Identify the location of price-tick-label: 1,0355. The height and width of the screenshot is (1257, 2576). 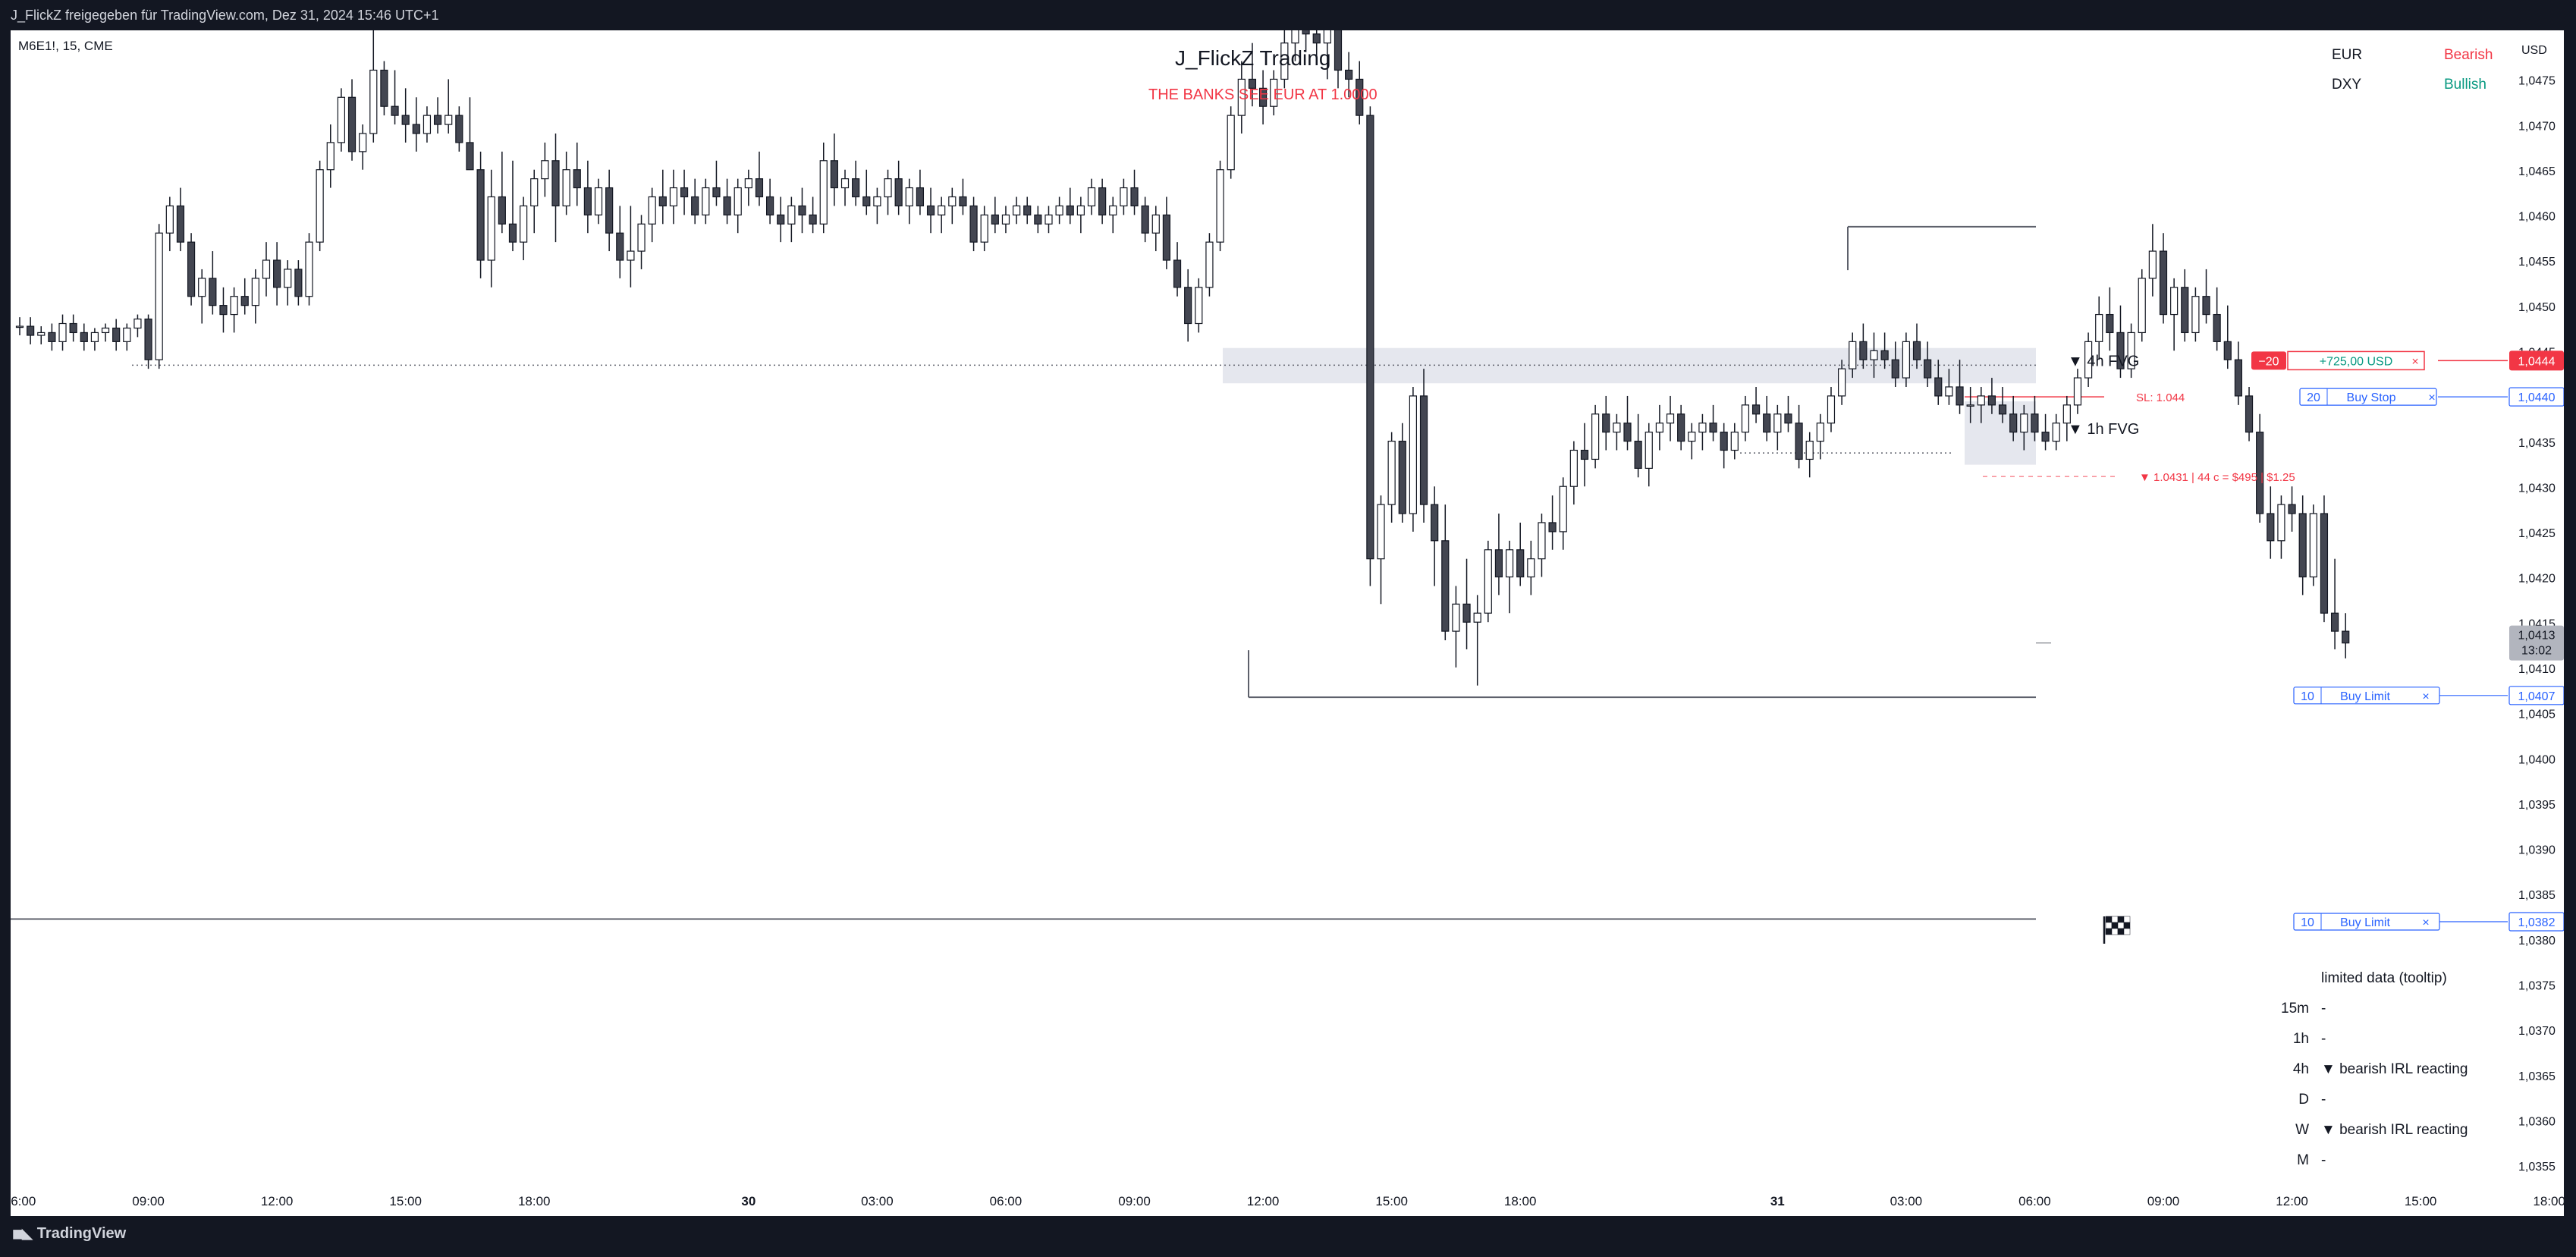
(2537, 1167).